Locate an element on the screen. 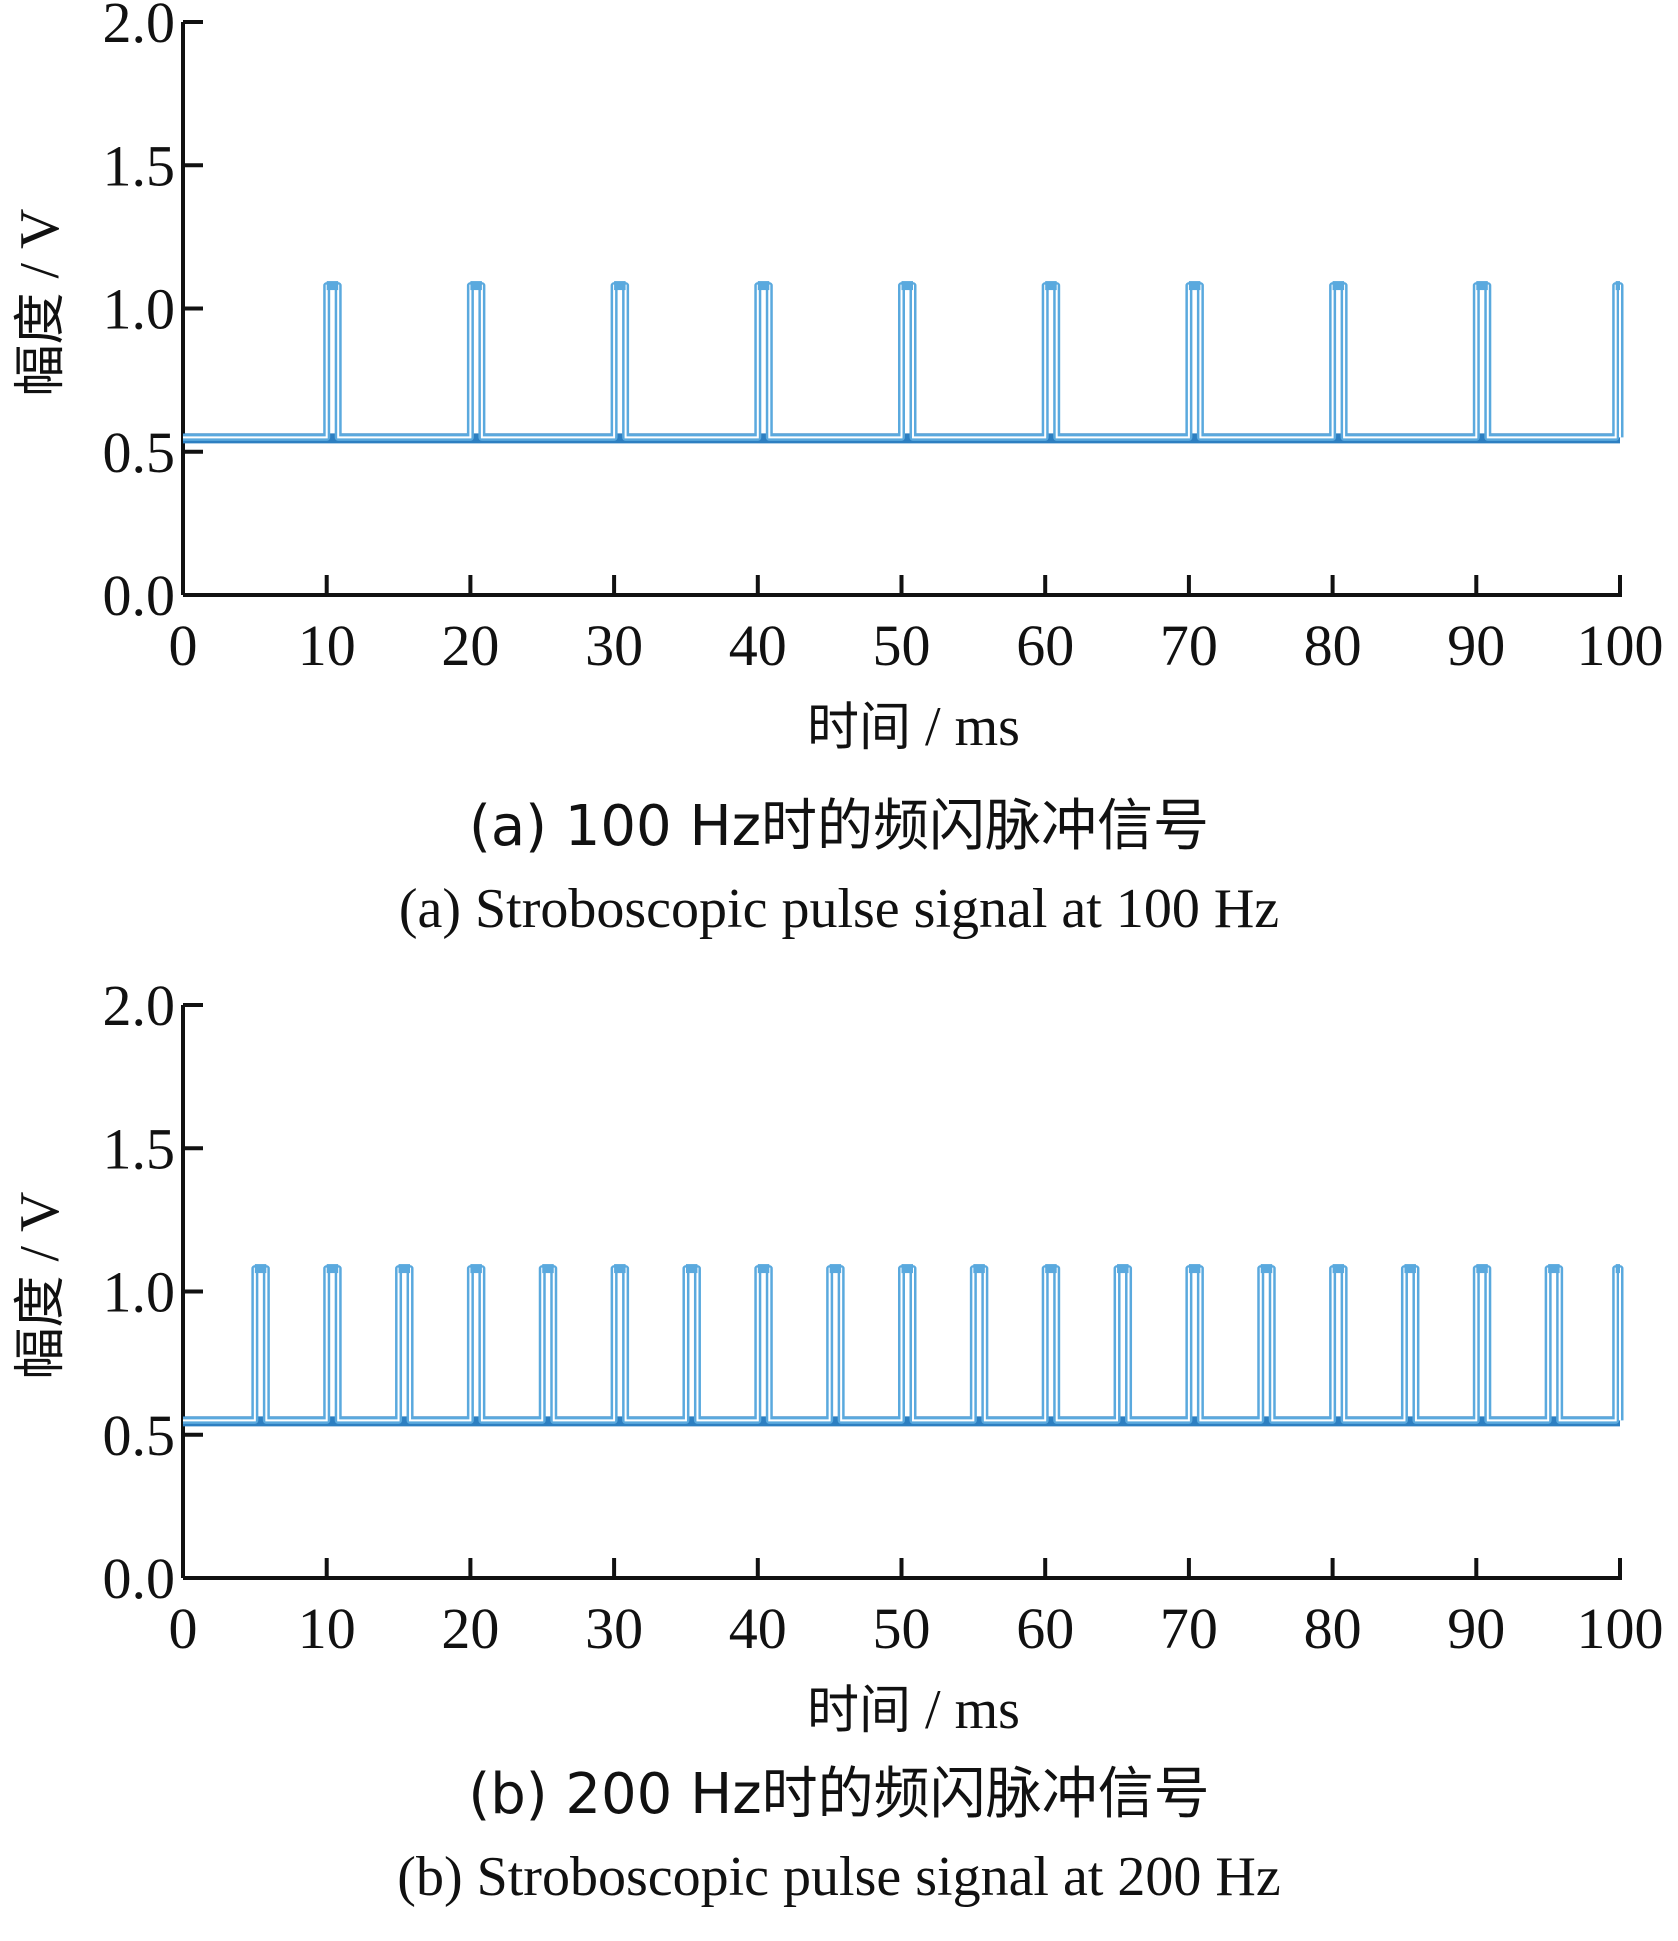  caption-b-chinese: (b) 200 Hz时的频闪脉冲信号 is located at coordinates (839, 1794).